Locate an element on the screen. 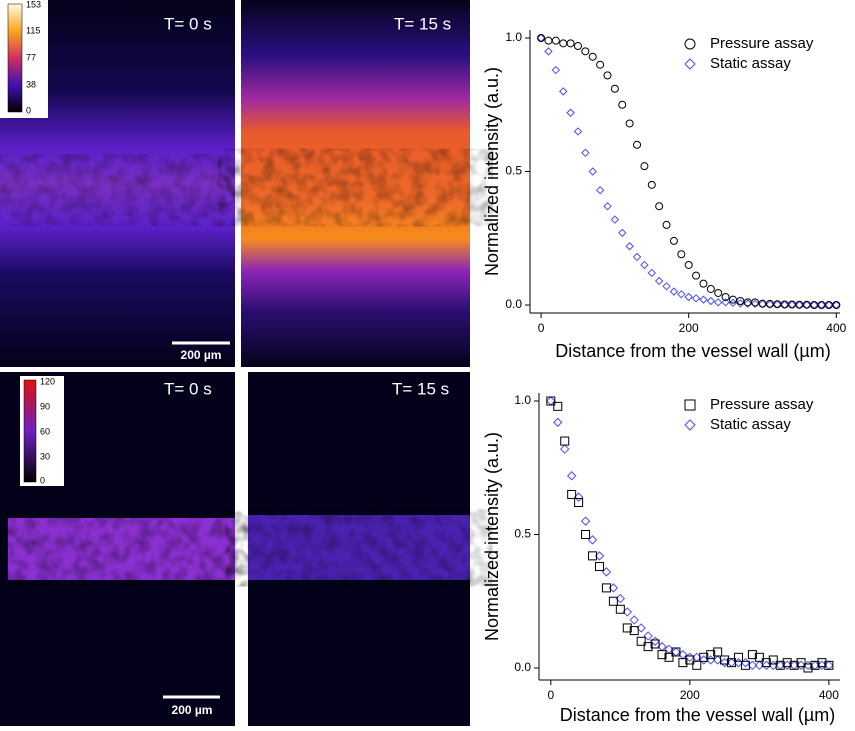 This screenshot has height=731, width=855. colorbar-tick: 30 is located at coordinates (45, 456).